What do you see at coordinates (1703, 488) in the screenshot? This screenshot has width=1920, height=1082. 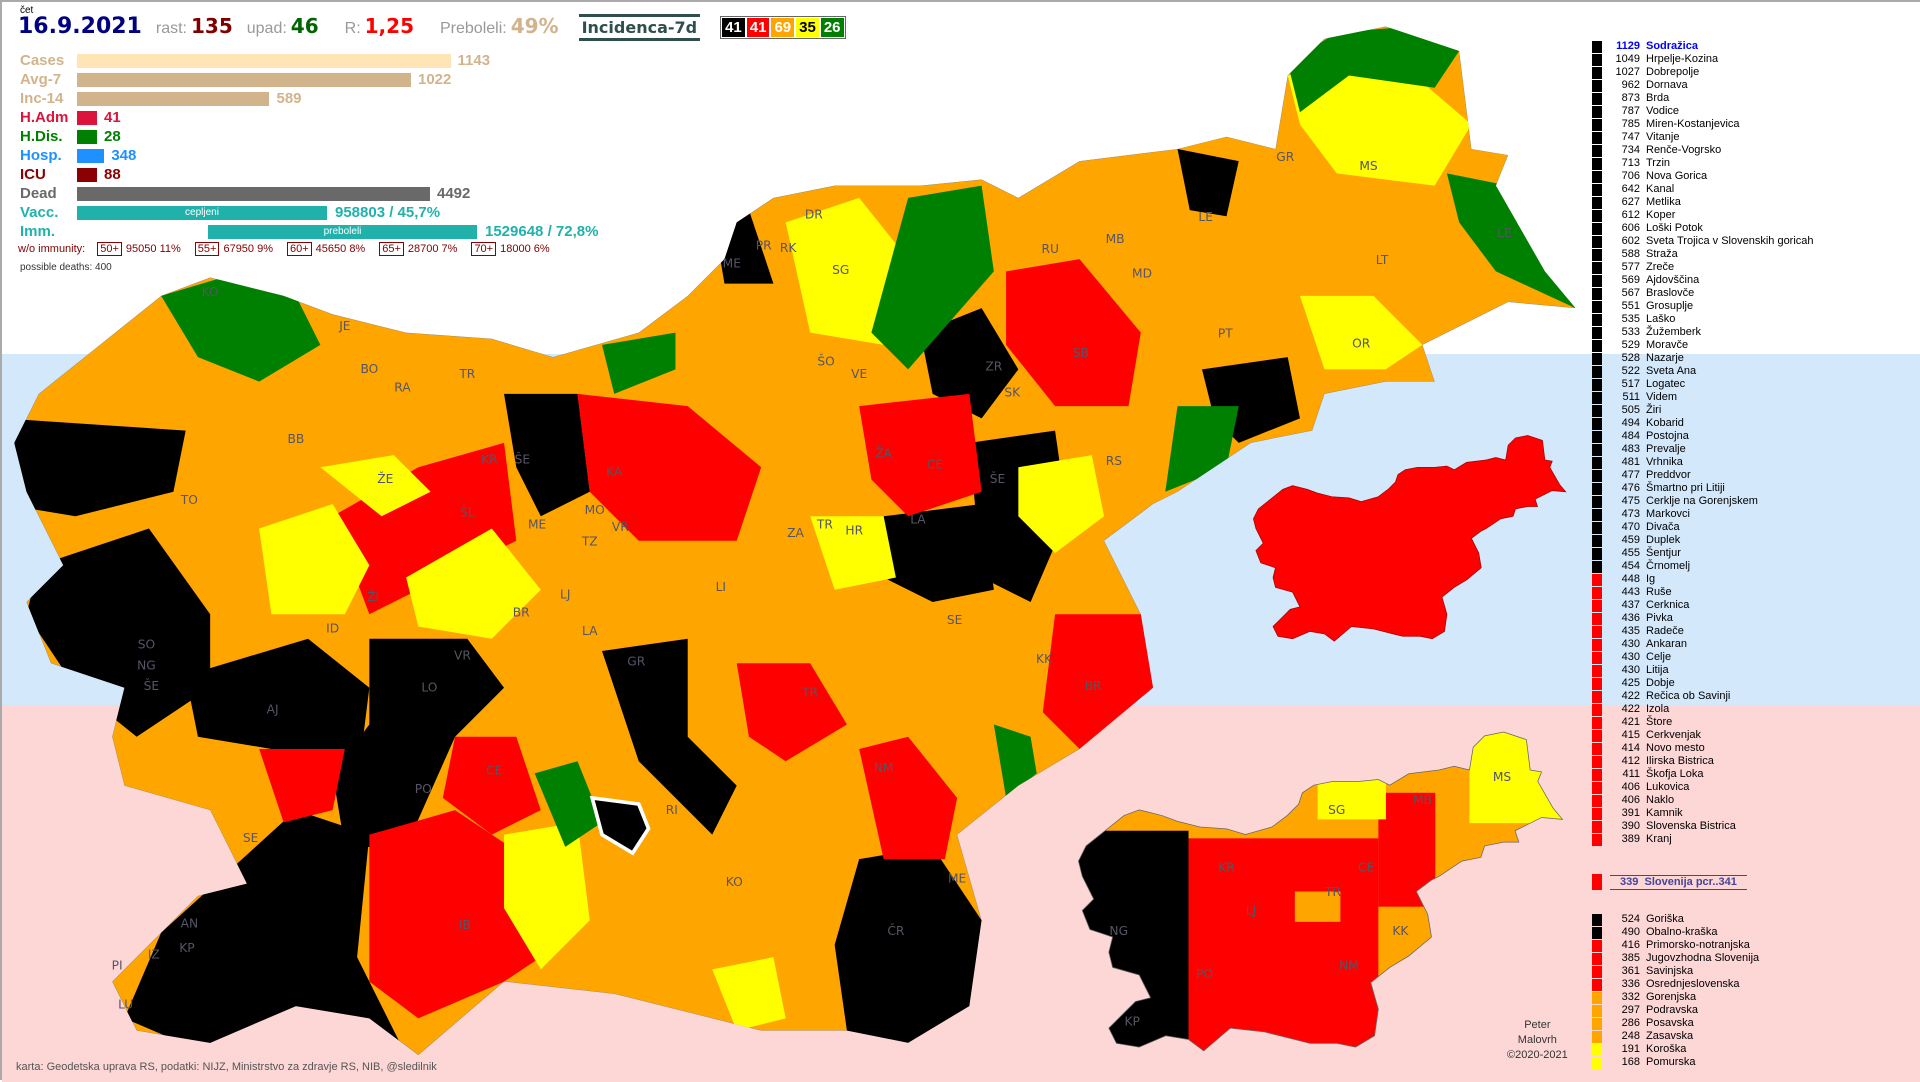 I see `list-item: 476 Šmartno pri Litiji` at bounding box center [1703, 488].